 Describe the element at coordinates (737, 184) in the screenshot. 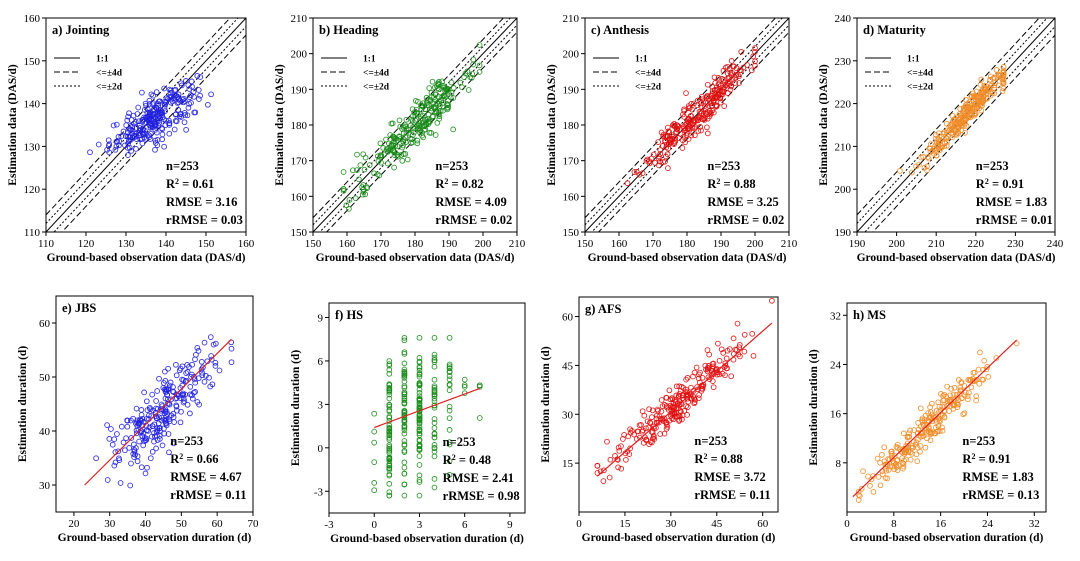

I see `stat-r2-value: = 0.88` at that location.